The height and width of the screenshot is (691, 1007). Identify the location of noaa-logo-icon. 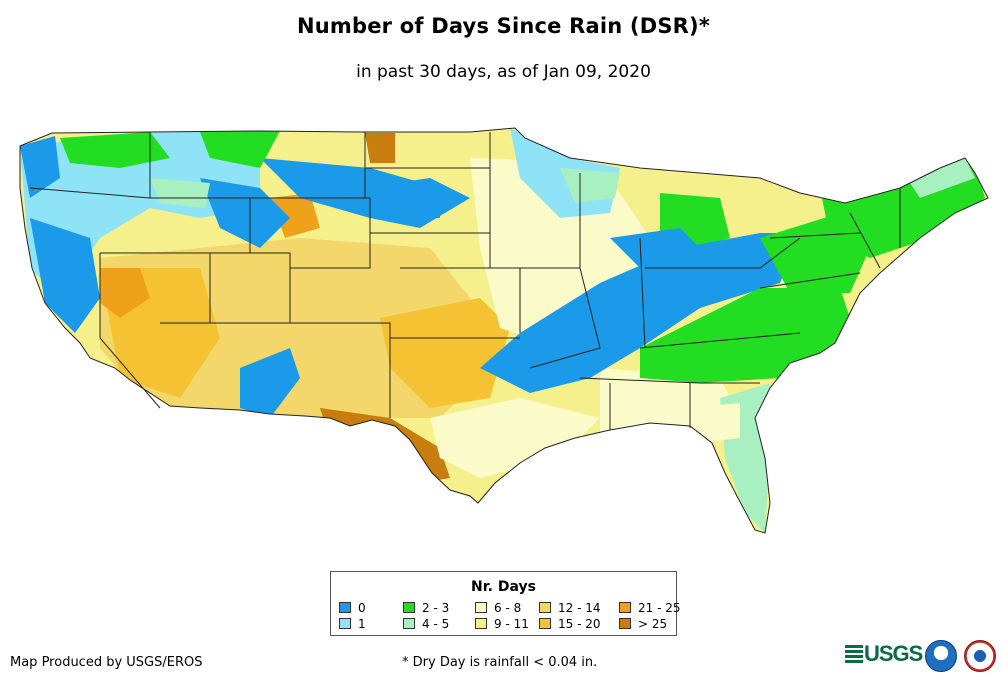
(941, 656).